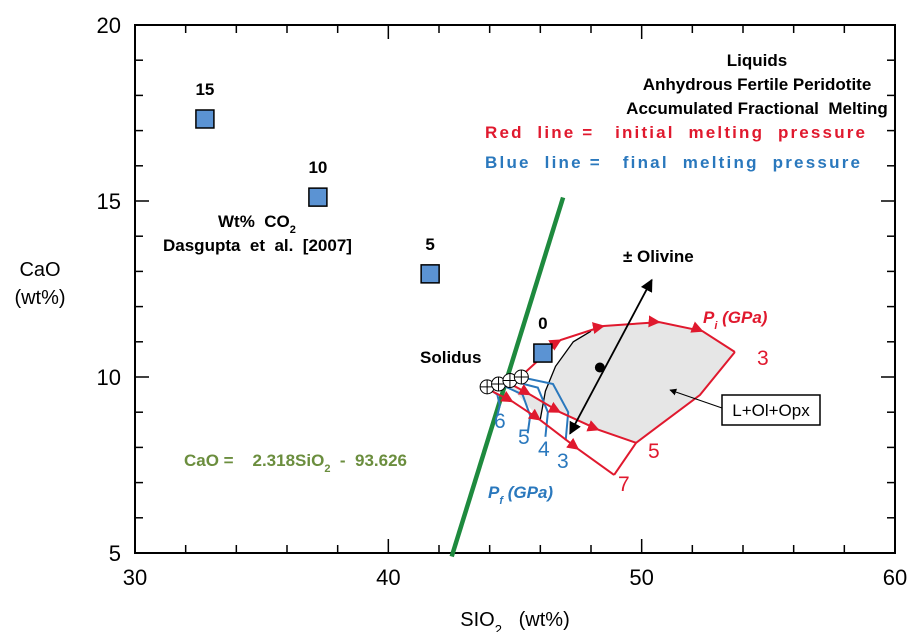 The width and height of the screenshot is (909, 637). I want to click on field-box, so click(771, 410).